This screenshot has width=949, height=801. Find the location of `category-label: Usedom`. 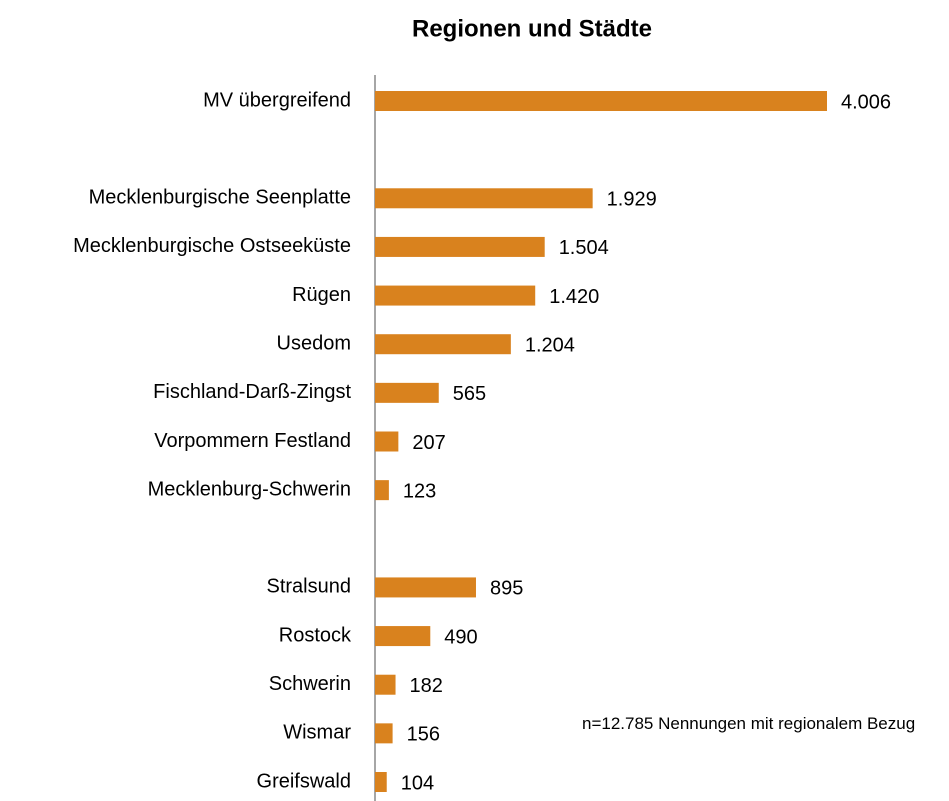

category-label: Usedom is located at coordinates (314, 343).